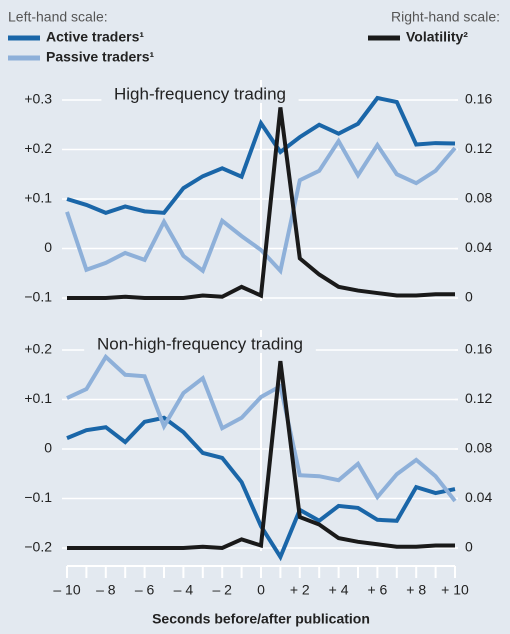 The image size is (510, 634). Describe the element at coordinates (100, 57) in the screenshot. I see `legend-label: Passive traders¹` at that location.